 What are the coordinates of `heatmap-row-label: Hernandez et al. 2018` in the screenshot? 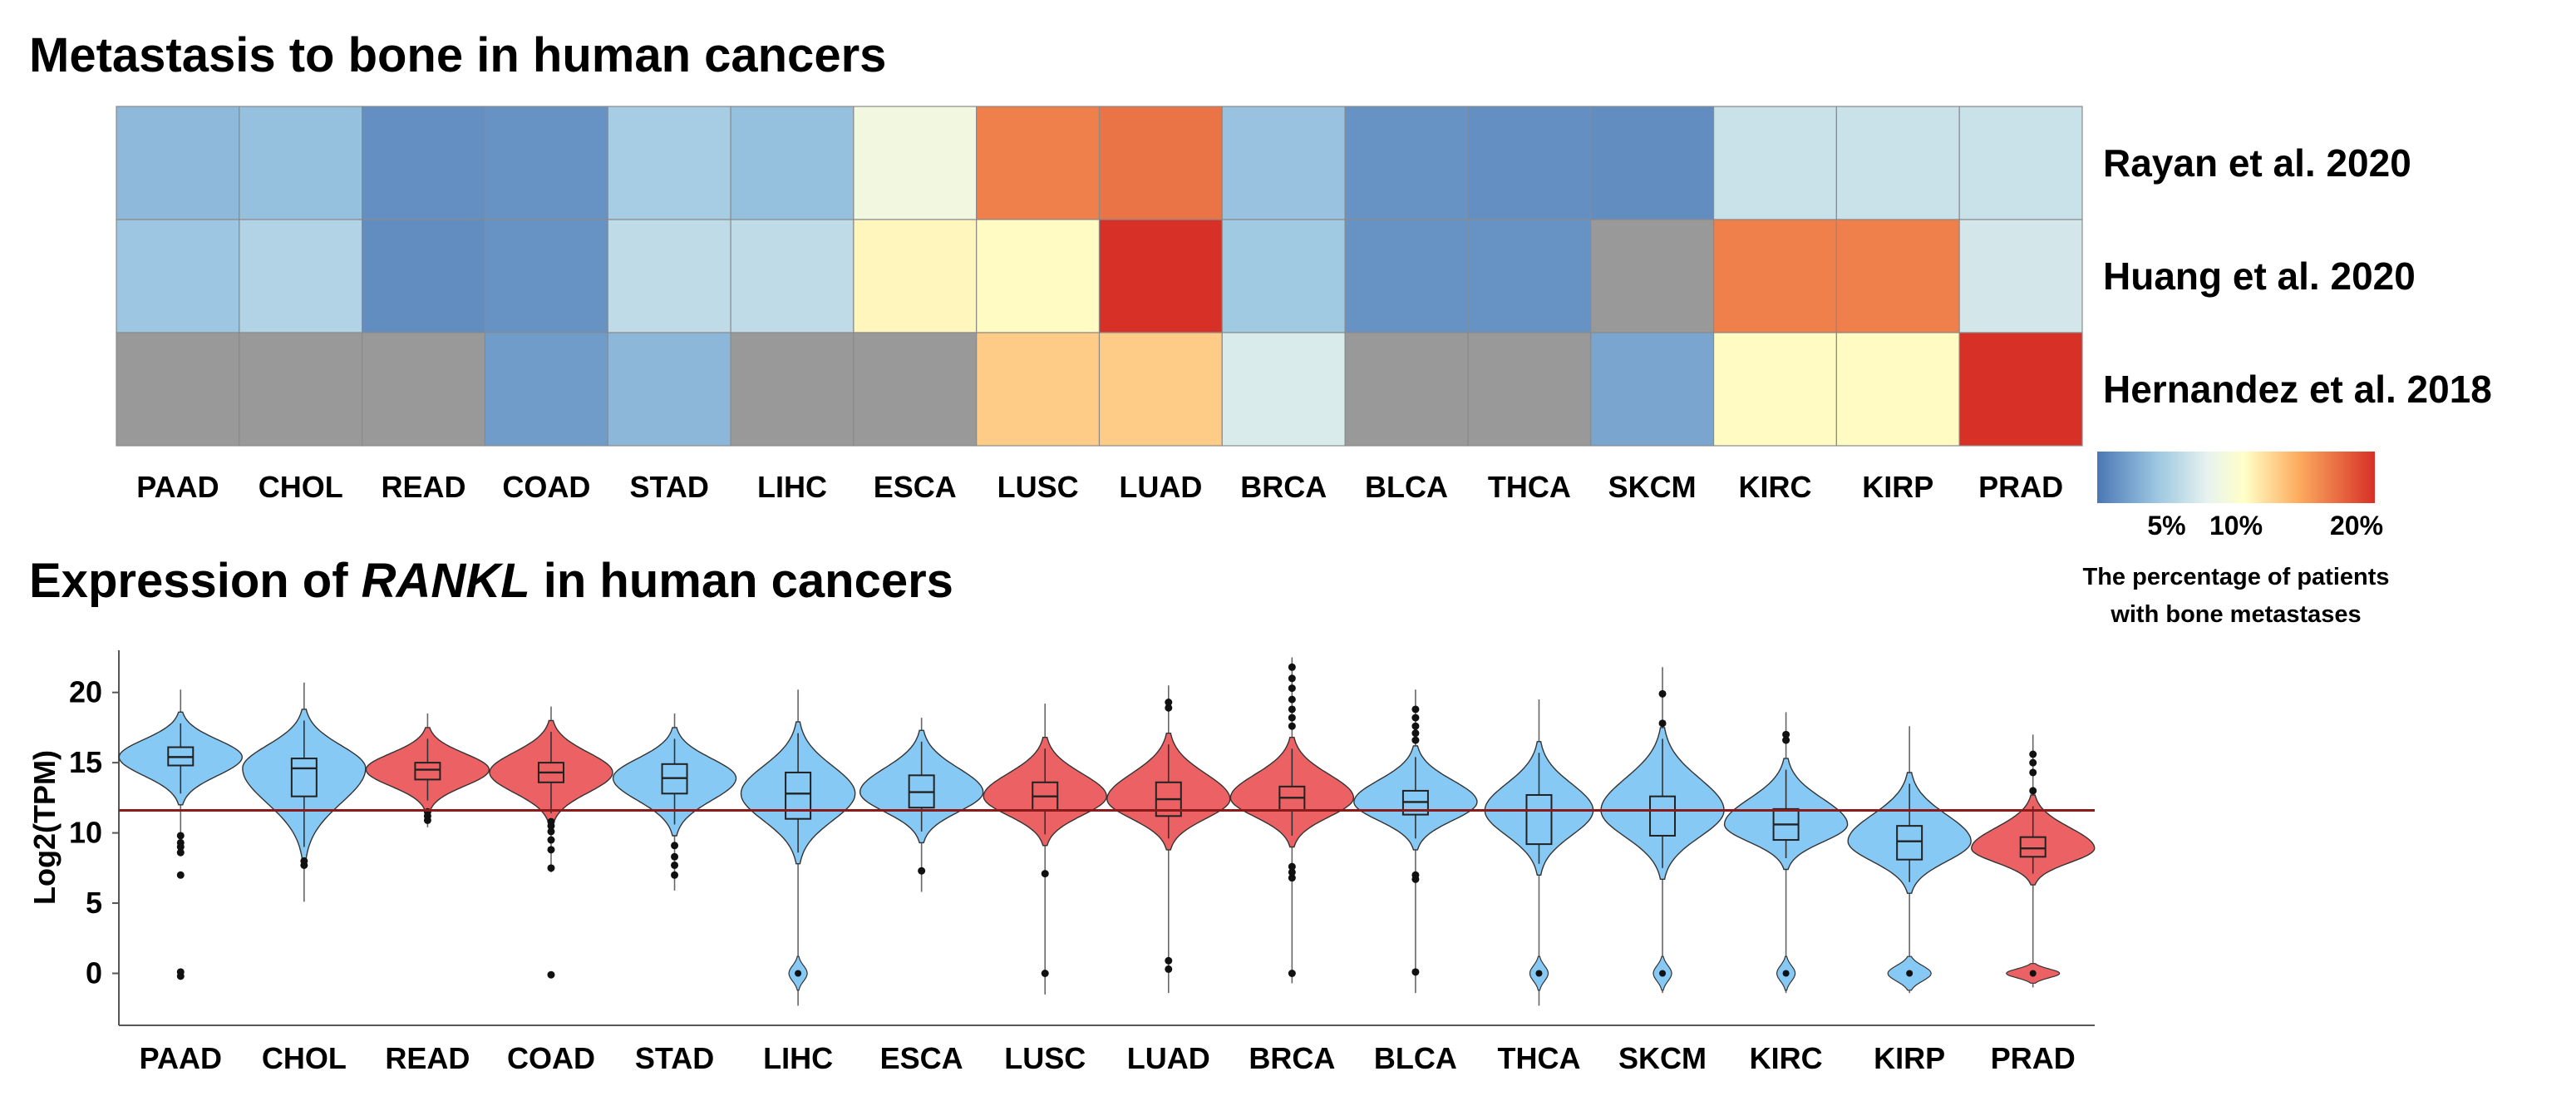 It's located at (2297, 389).